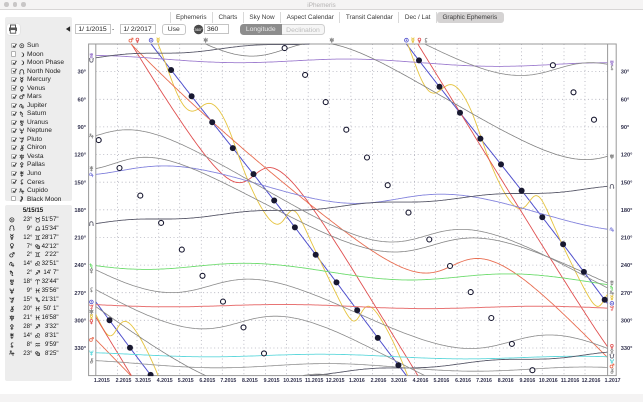 The image size is (643, 402). What do you see at coordinates (335, 381) in the screenshot?
I see `svg-text: 12.2015` at bounding box center [335, 381].